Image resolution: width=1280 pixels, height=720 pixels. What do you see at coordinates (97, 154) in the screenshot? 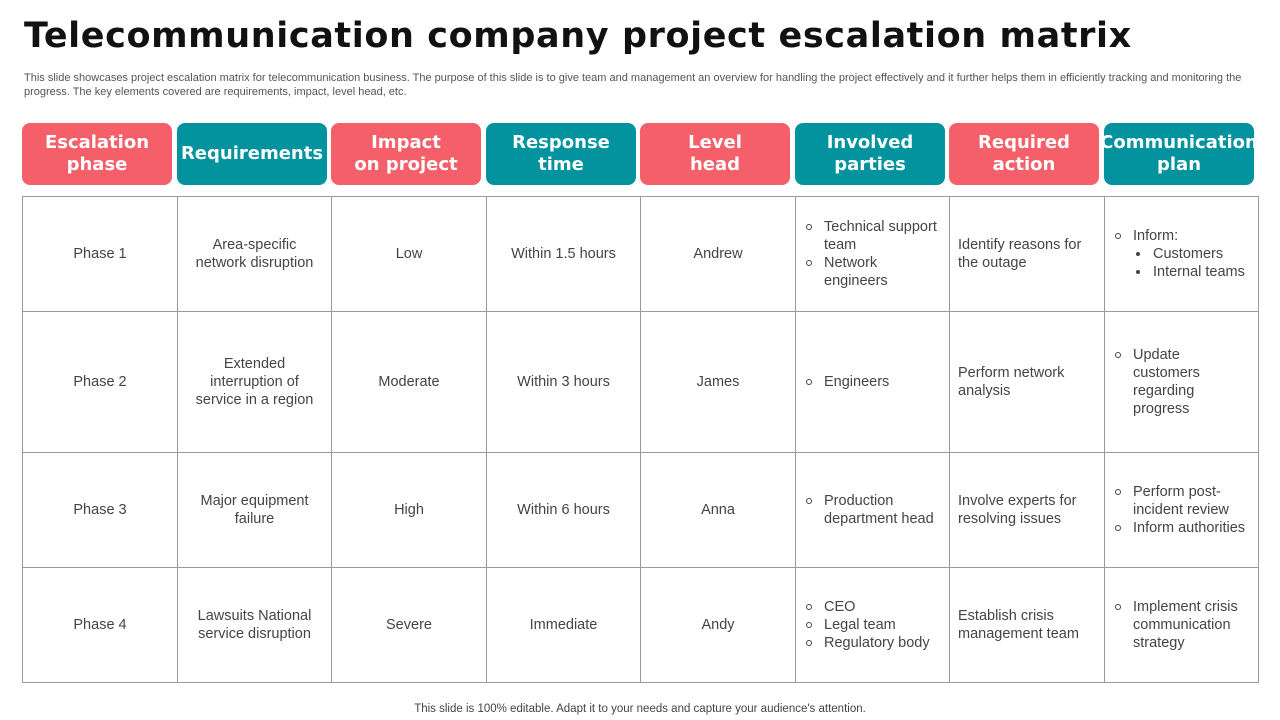
I see `header-escalation-phase: Escalation phase` at bounding box center [97, 154].